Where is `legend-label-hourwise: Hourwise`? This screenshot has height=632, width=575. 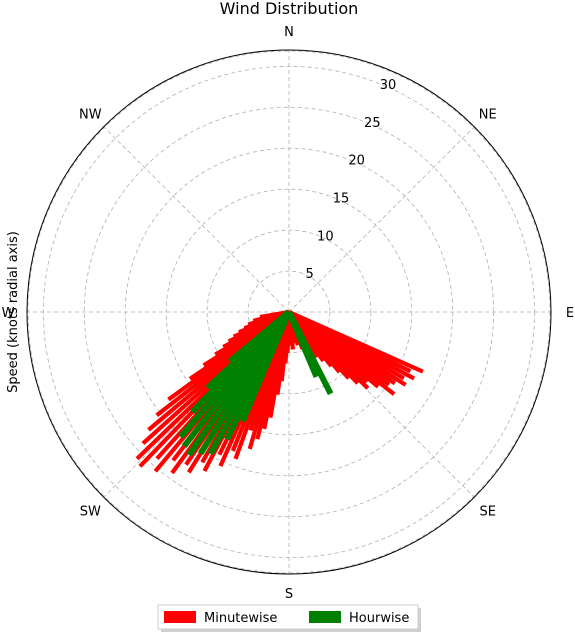 legend-label-hourwise: Hourwise is located at coordinates (379, 618).